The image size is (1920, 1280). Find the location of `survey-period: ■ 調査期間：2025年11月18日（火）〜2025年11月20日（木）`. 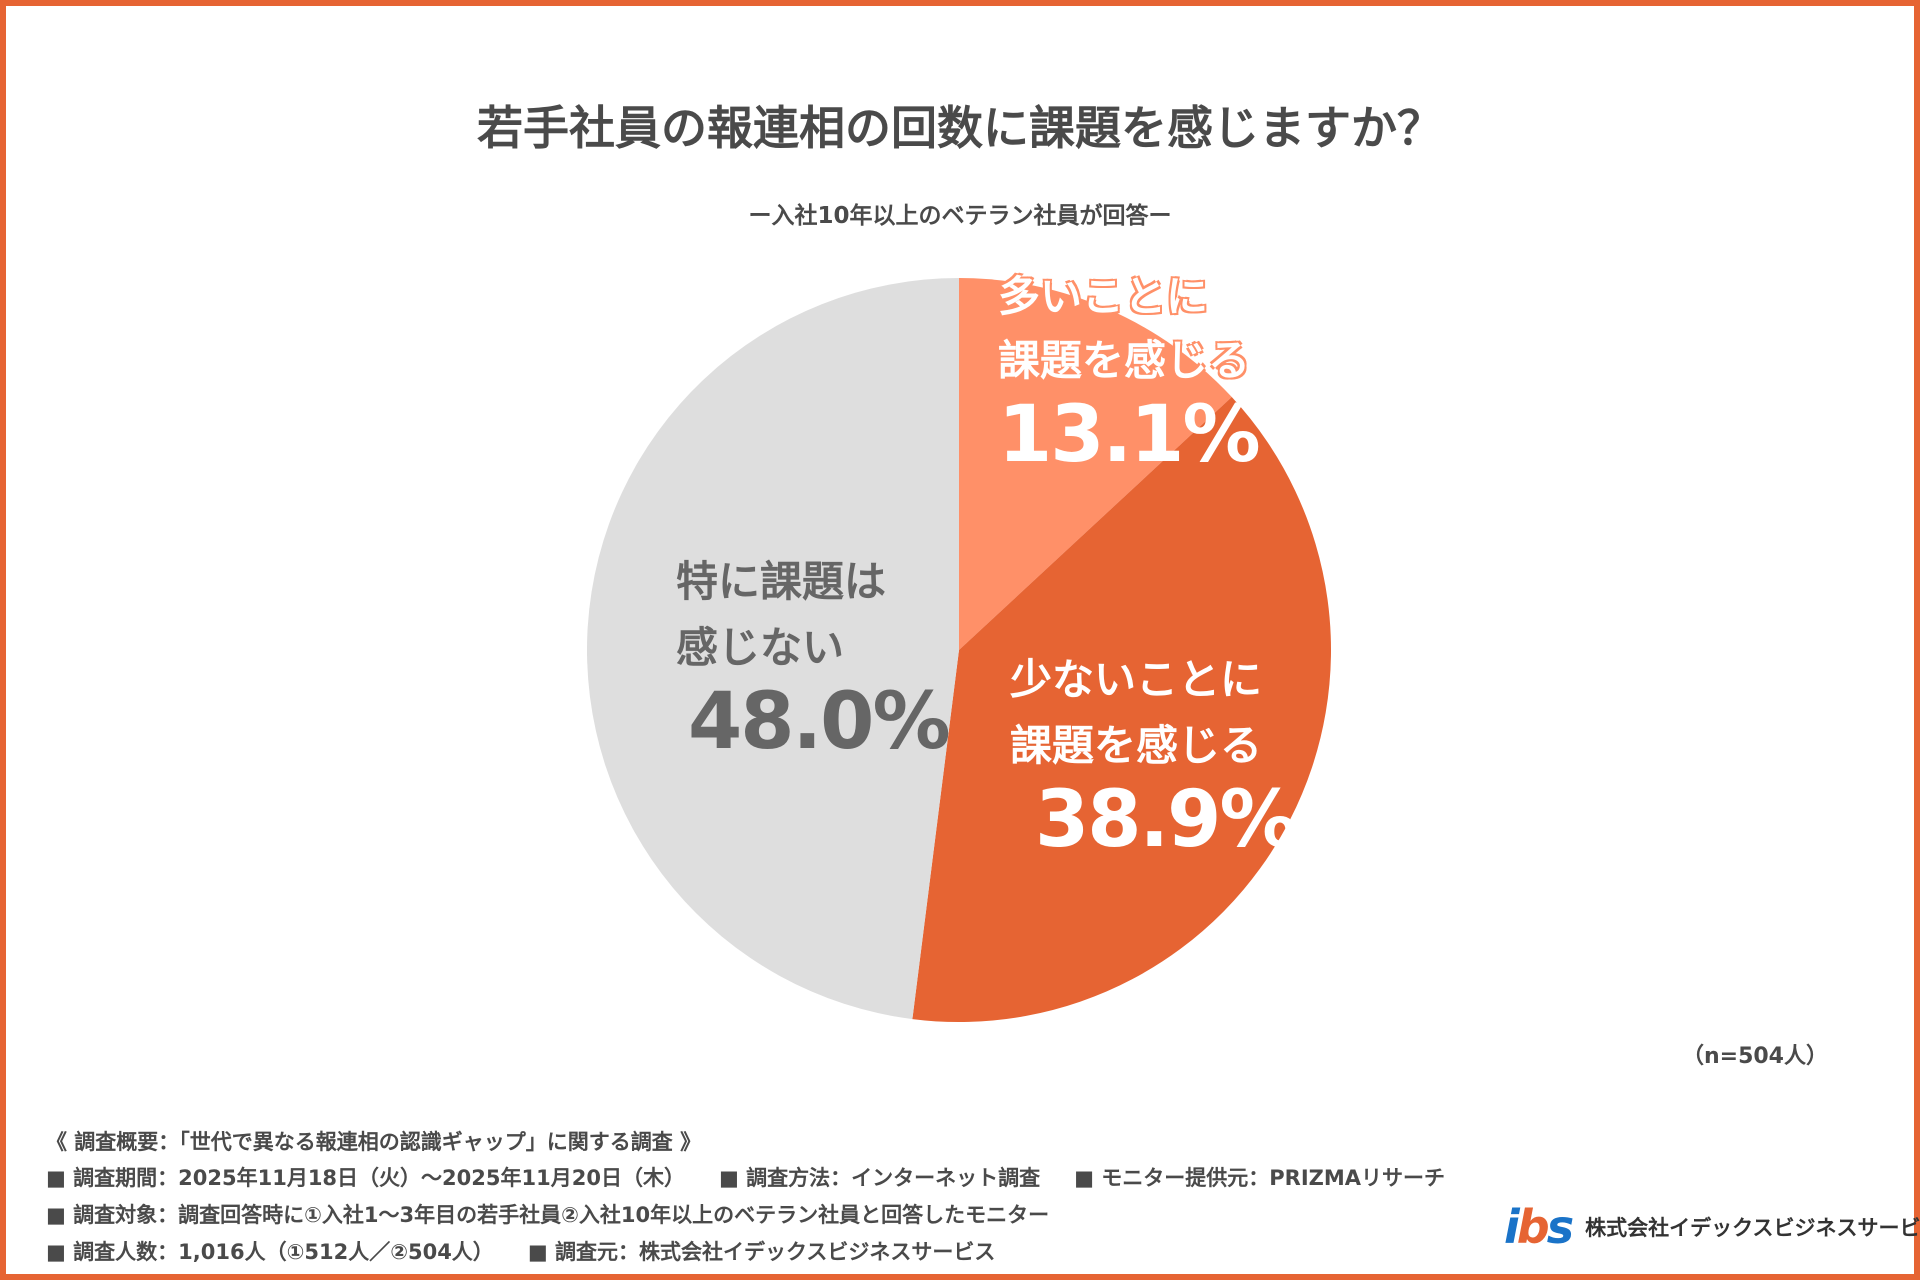

survey-period: ■ 調査期間：2025年11月18日（火）〜2025年11月20日（木） is located at coordinates (365, 1178).